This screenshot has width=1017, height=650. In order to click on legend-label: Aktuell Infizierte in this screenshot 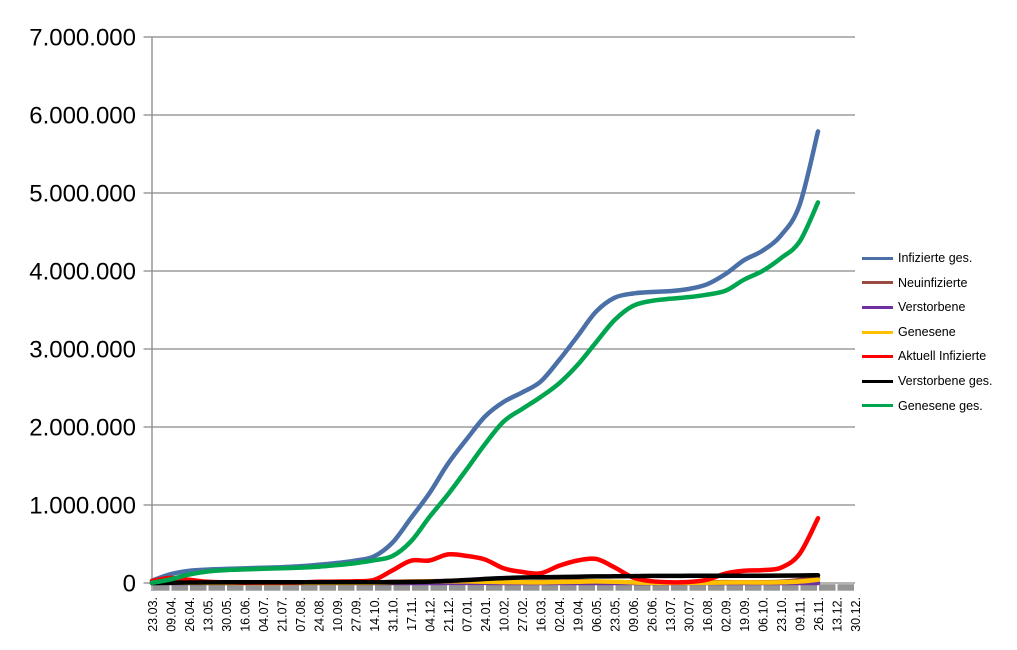, I will do `click(942, 356)`.